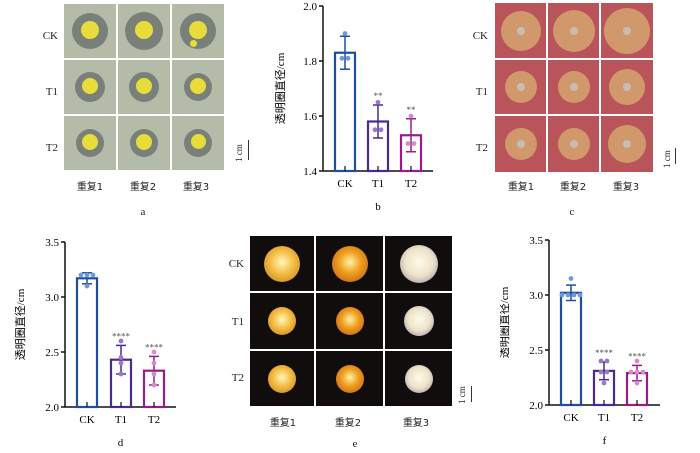 This screenshot has height=453, width=700. Describe the element at coordinates (310, 172) in the screenshot. I see `y-tick-label: 1.4` at that location.